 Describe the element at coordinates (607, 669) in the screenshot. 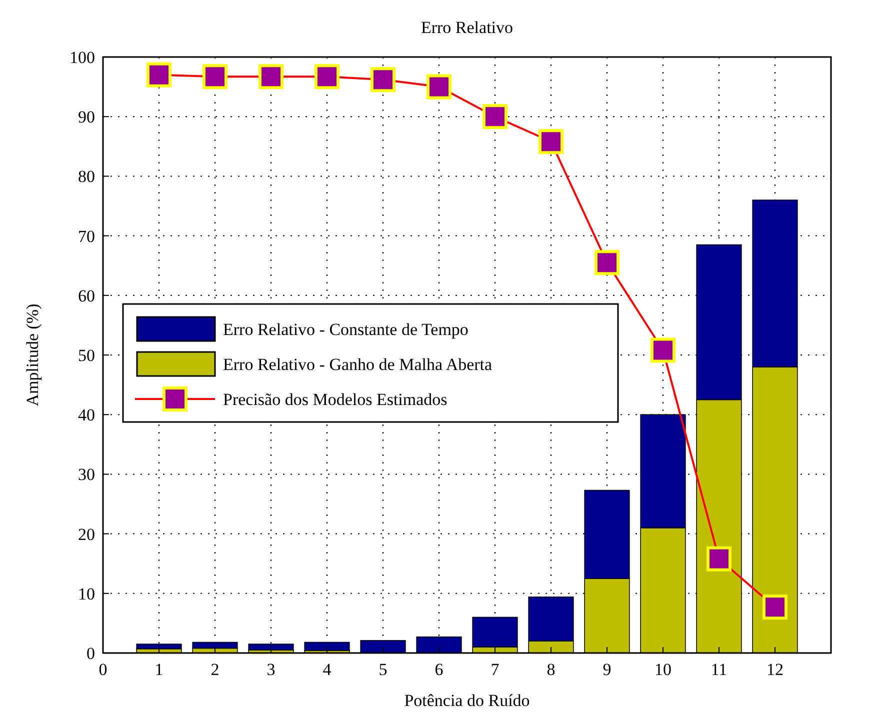

I see `x-tick-label: 9` at that location.